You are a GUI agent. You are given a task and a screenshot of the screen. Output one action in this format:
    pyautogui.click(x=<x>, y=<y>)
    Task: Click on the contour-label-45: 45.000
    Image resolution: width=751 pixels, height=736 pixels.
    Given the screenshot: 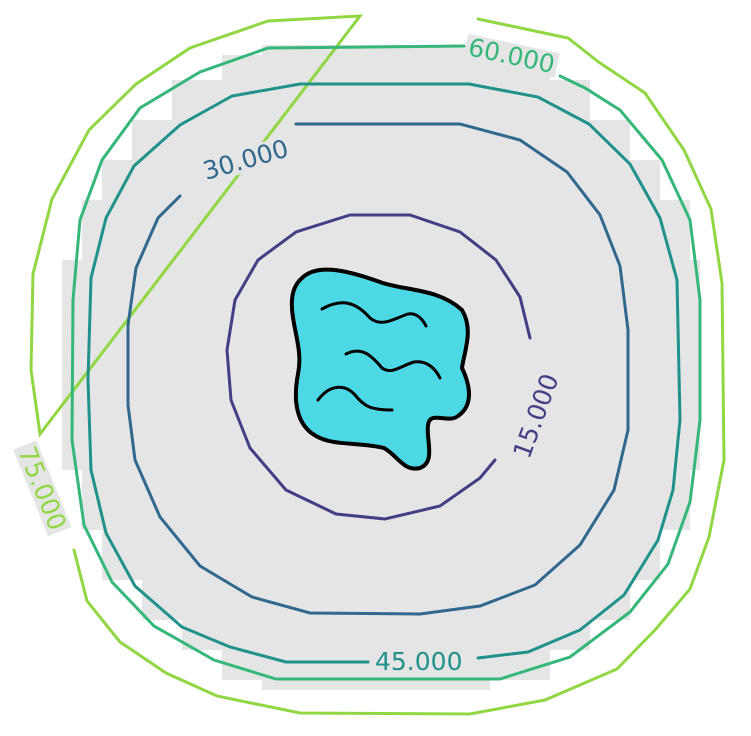 What is the action you would take?
    pyautogui.click(x=418, y=661)
    